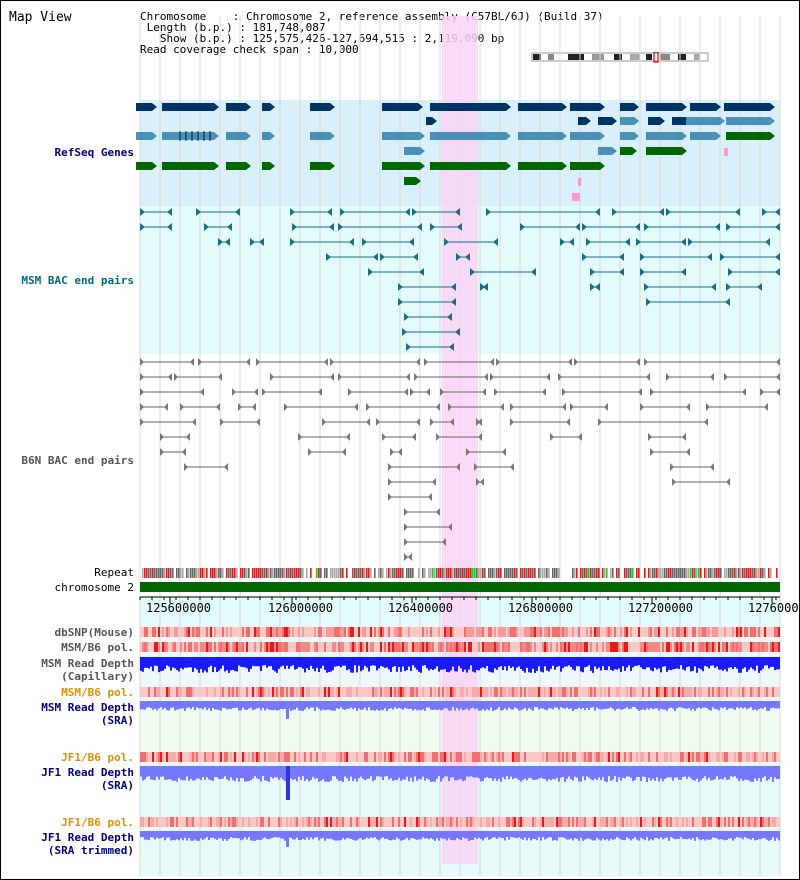 The width and height of the screenshot is (800, 880). I want to click on msm-bac-end-pairs-track, so click(460, 279).